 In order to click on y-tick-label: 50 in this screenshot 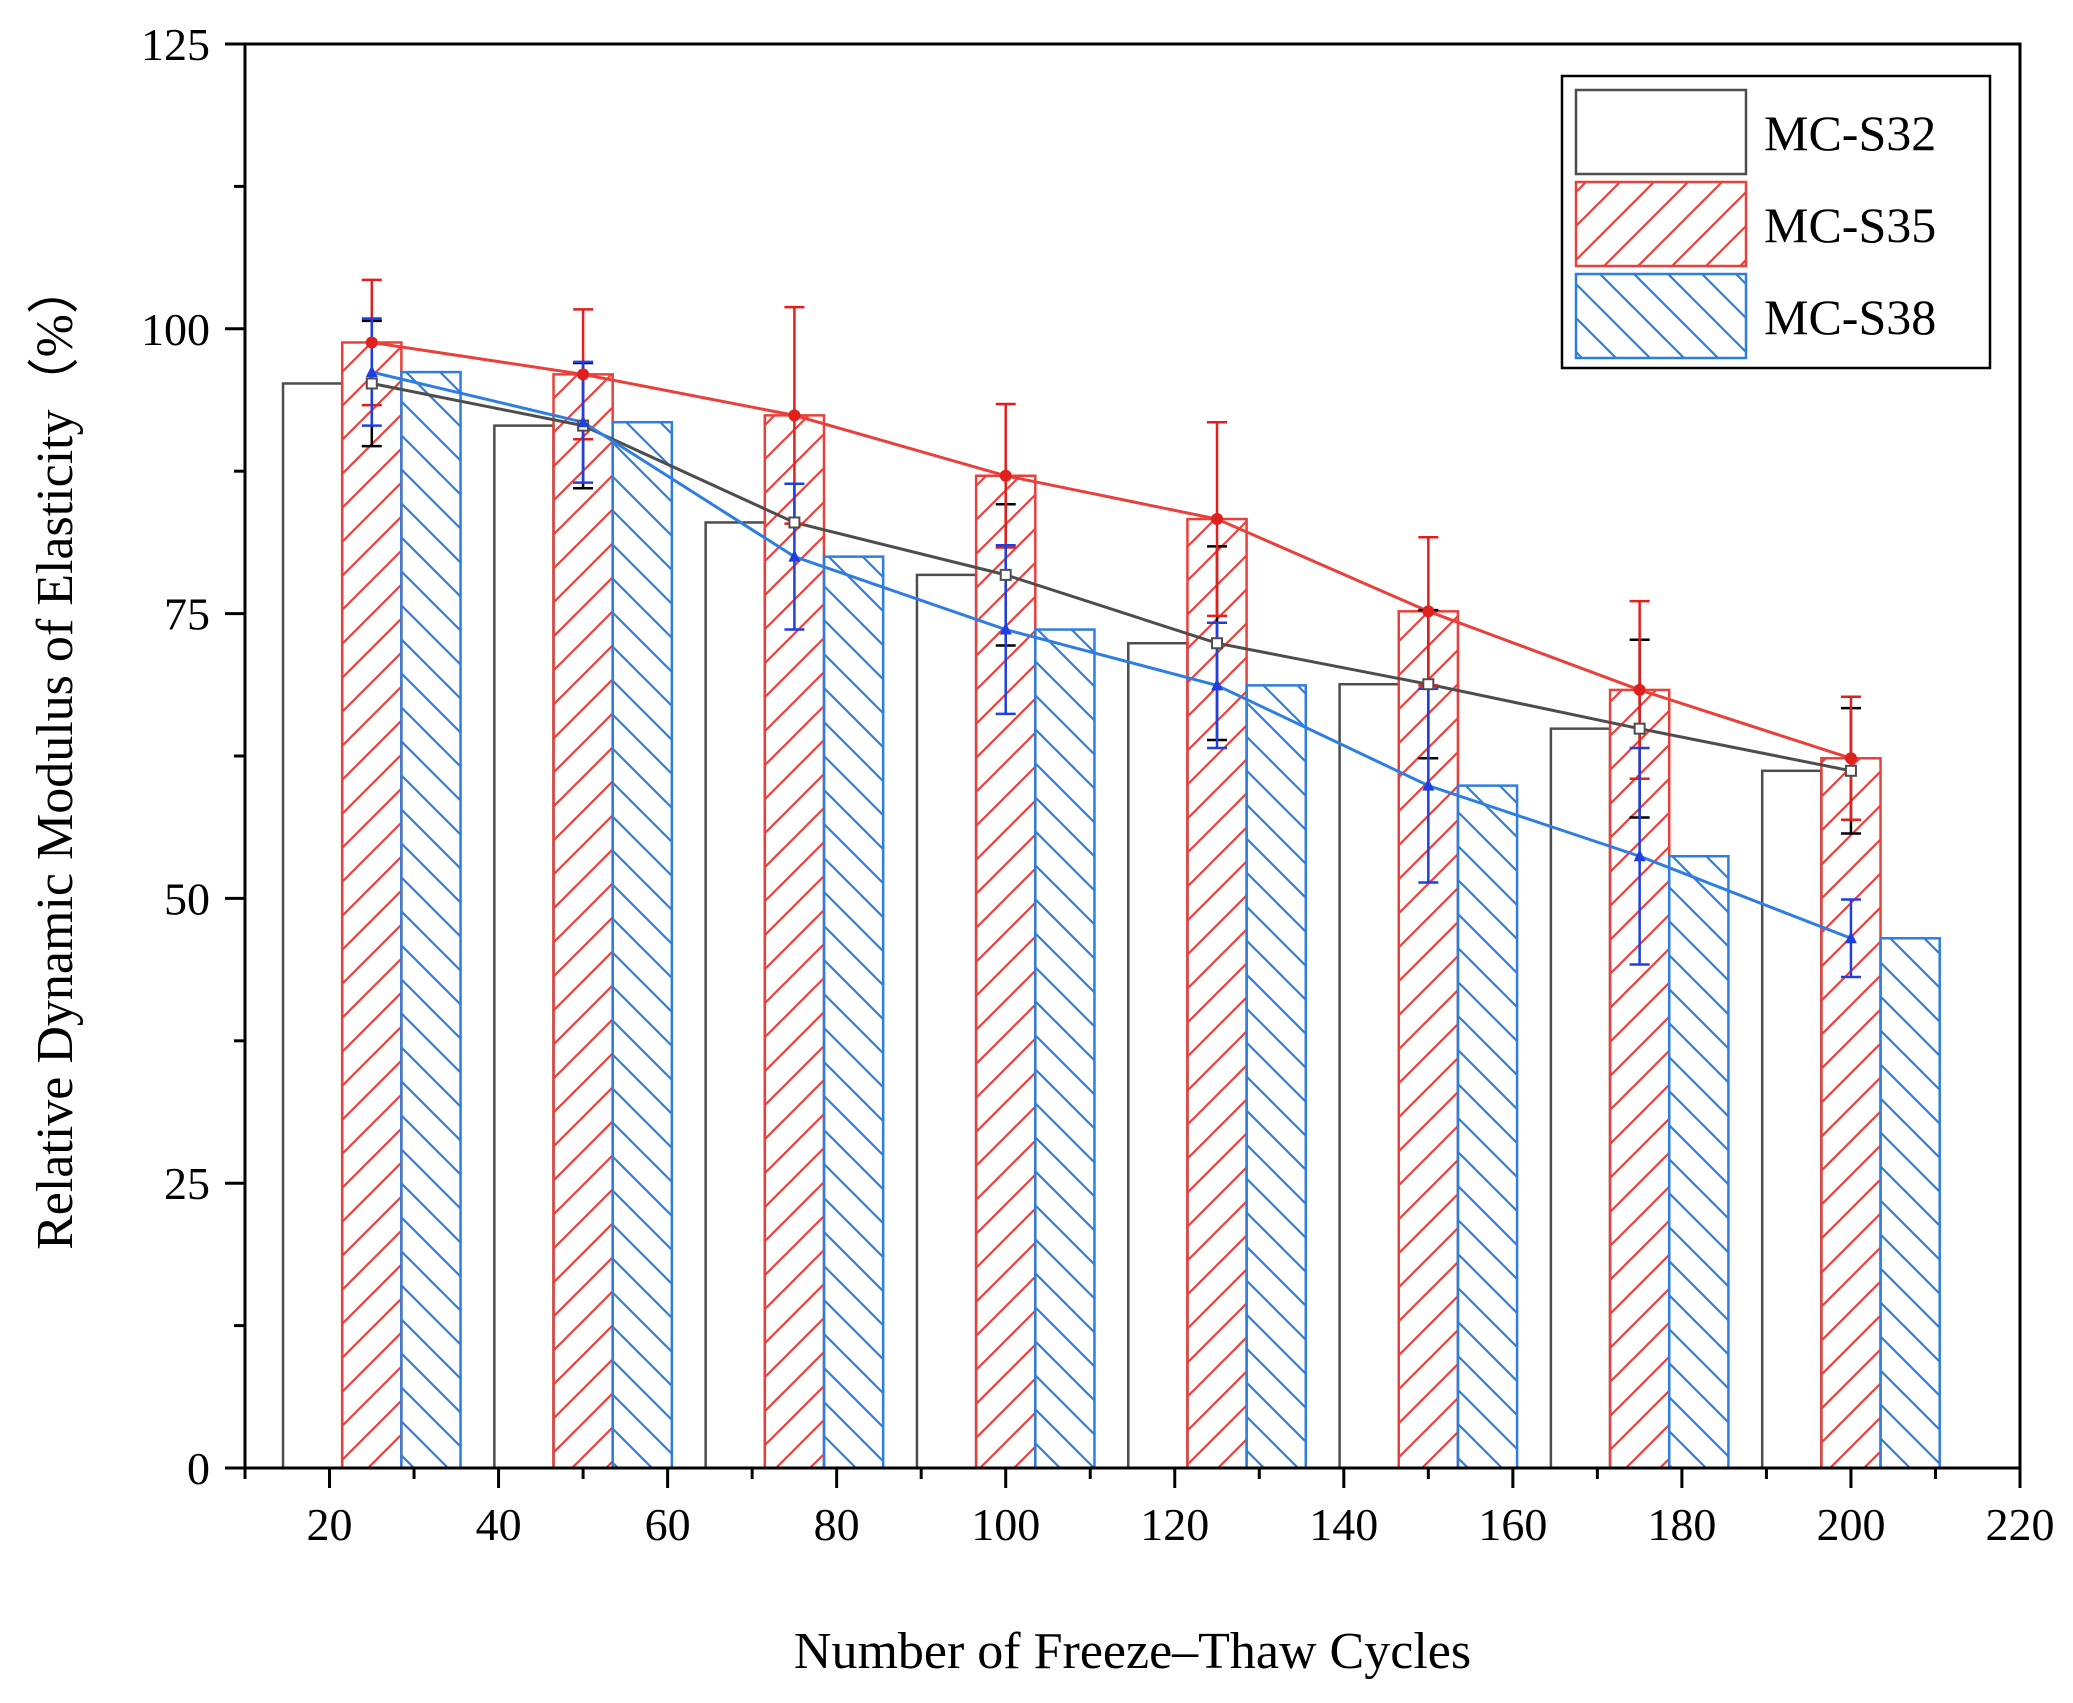, I will do `click(187, 898)`.